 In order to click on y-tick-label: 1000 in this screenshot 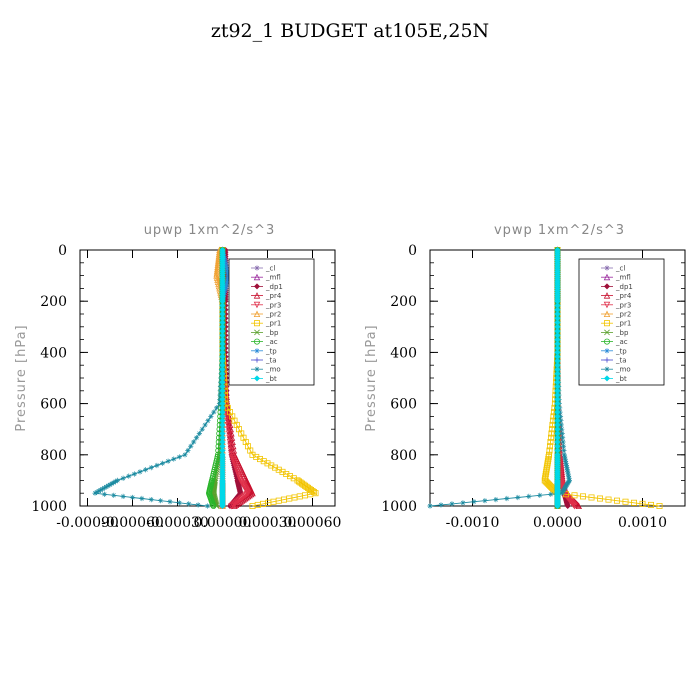, I will do `click(399, 507)`.